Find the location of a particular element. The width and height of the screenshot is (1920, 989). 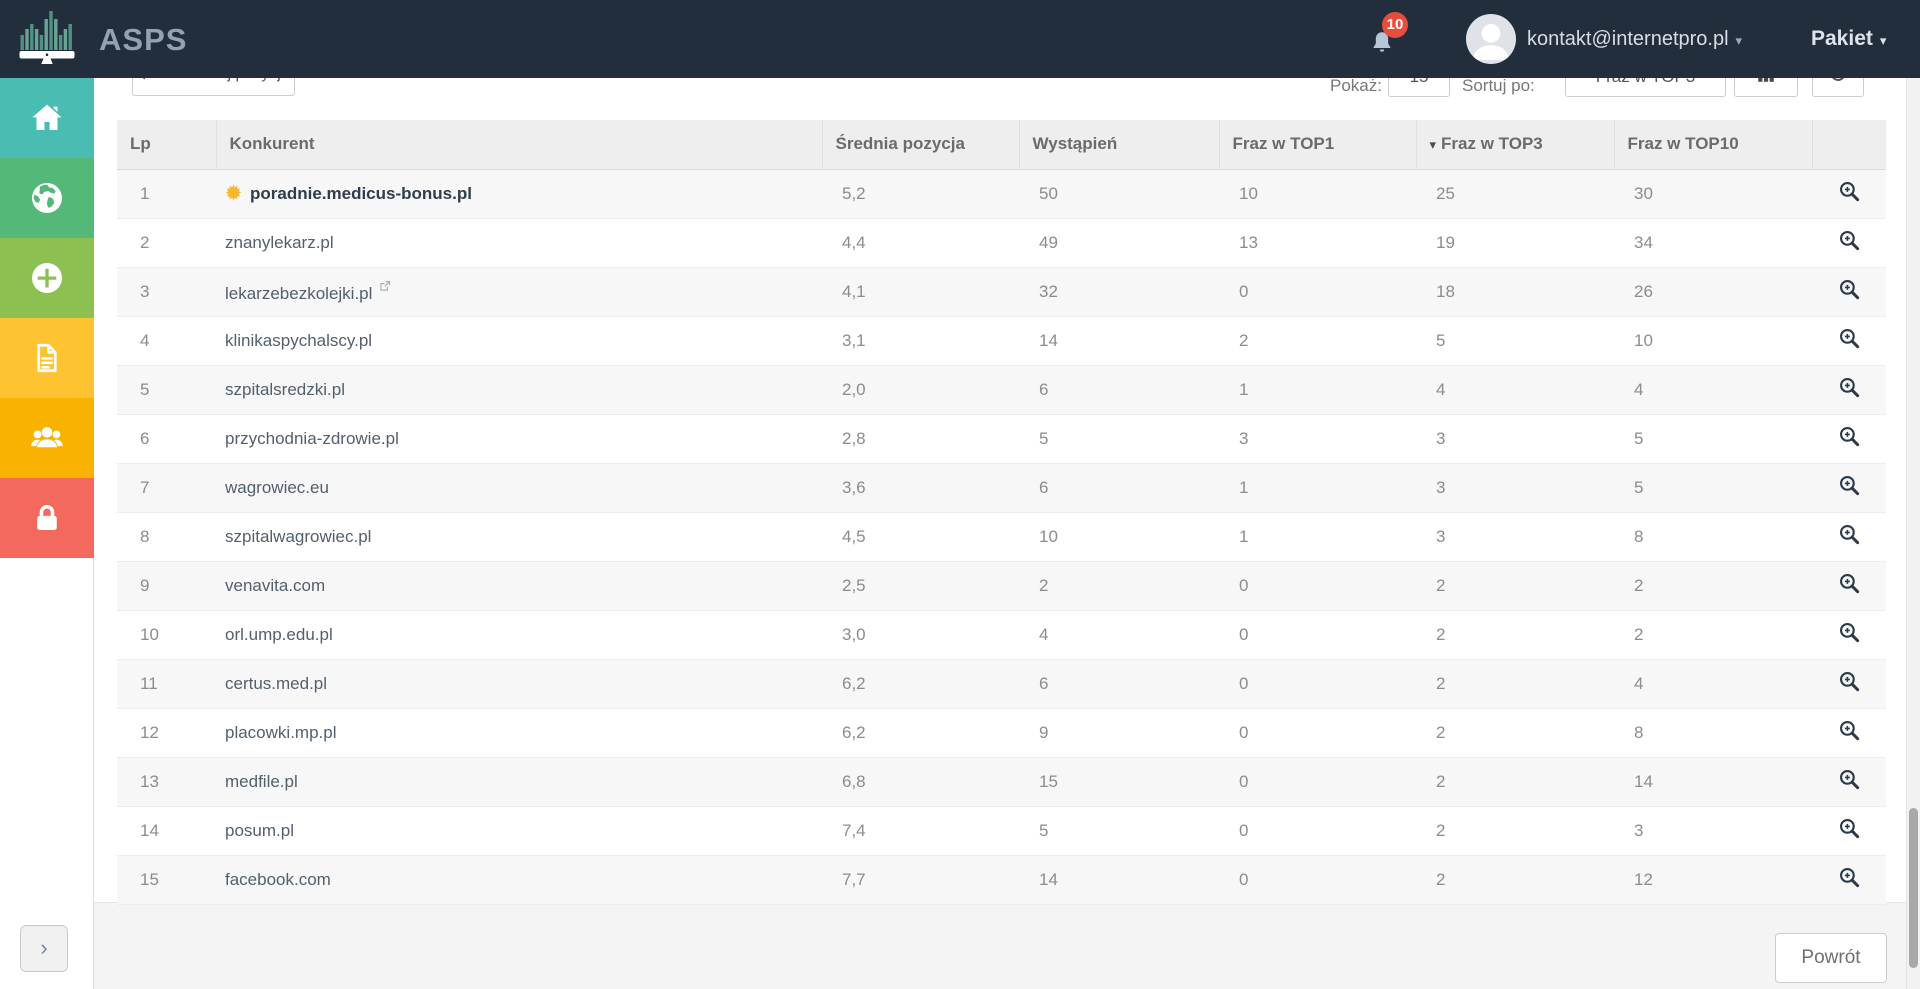

competitor-cell: przychodnia-zdrowie.pl is located at coordinates (519, 438).